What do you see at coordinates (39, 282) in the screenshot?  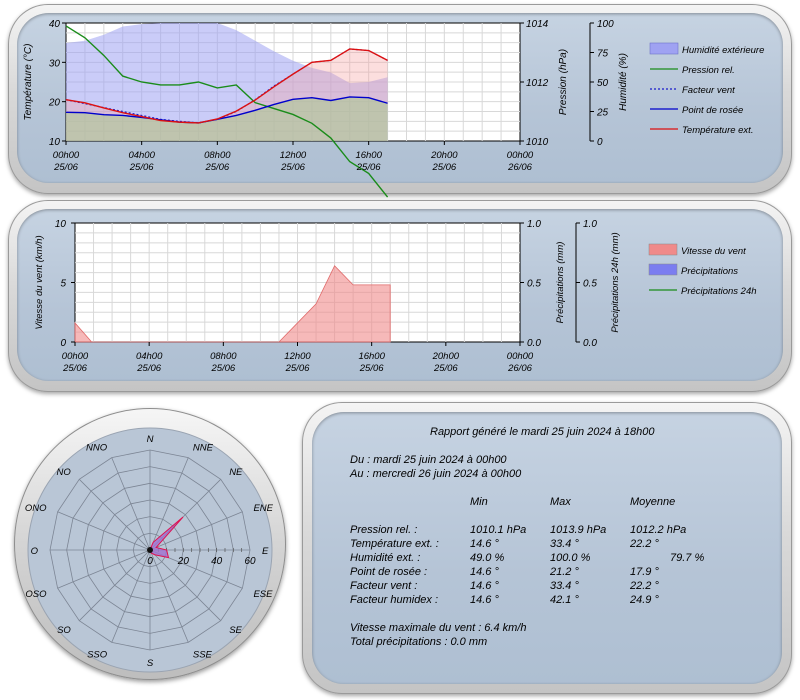 I see `y-axis-label: Vitesse du vent (km/h)` at bounding box center [39, 282].